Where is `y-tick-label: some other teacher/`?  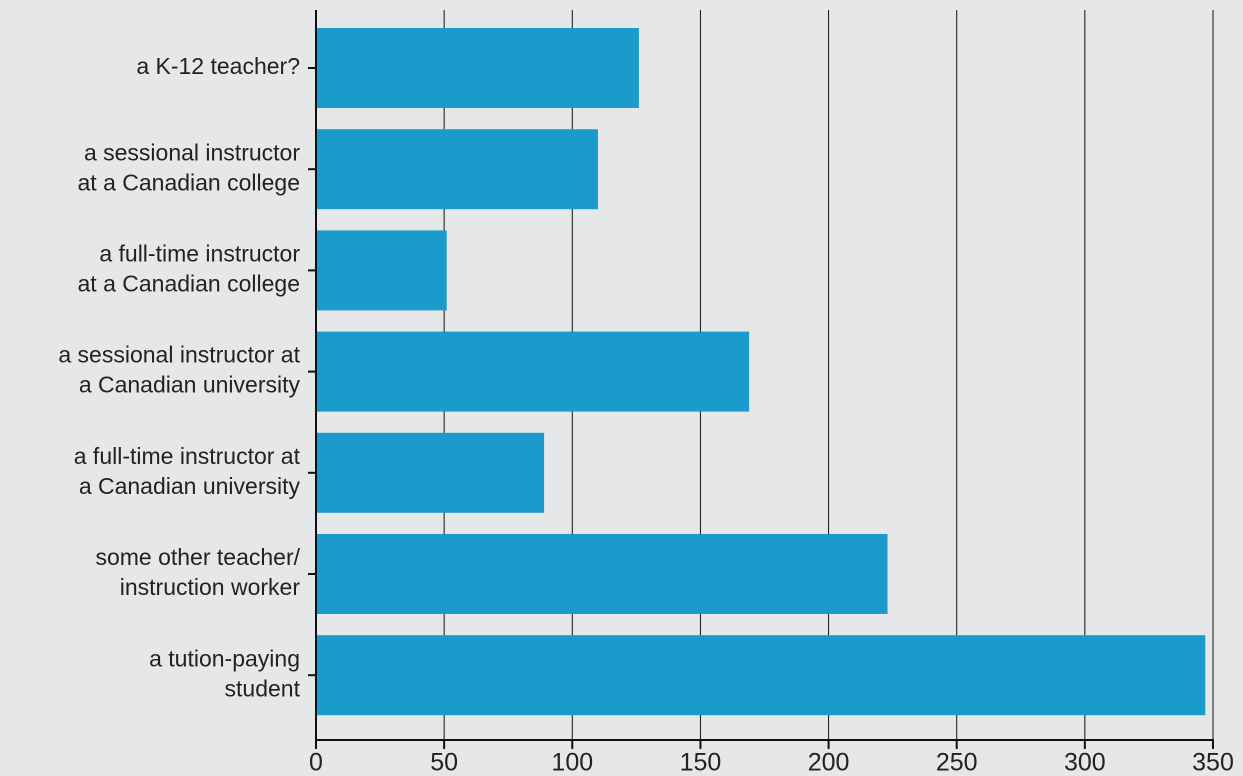
y-tick-label: some other teacher/ is located at coordinates (197, 557).